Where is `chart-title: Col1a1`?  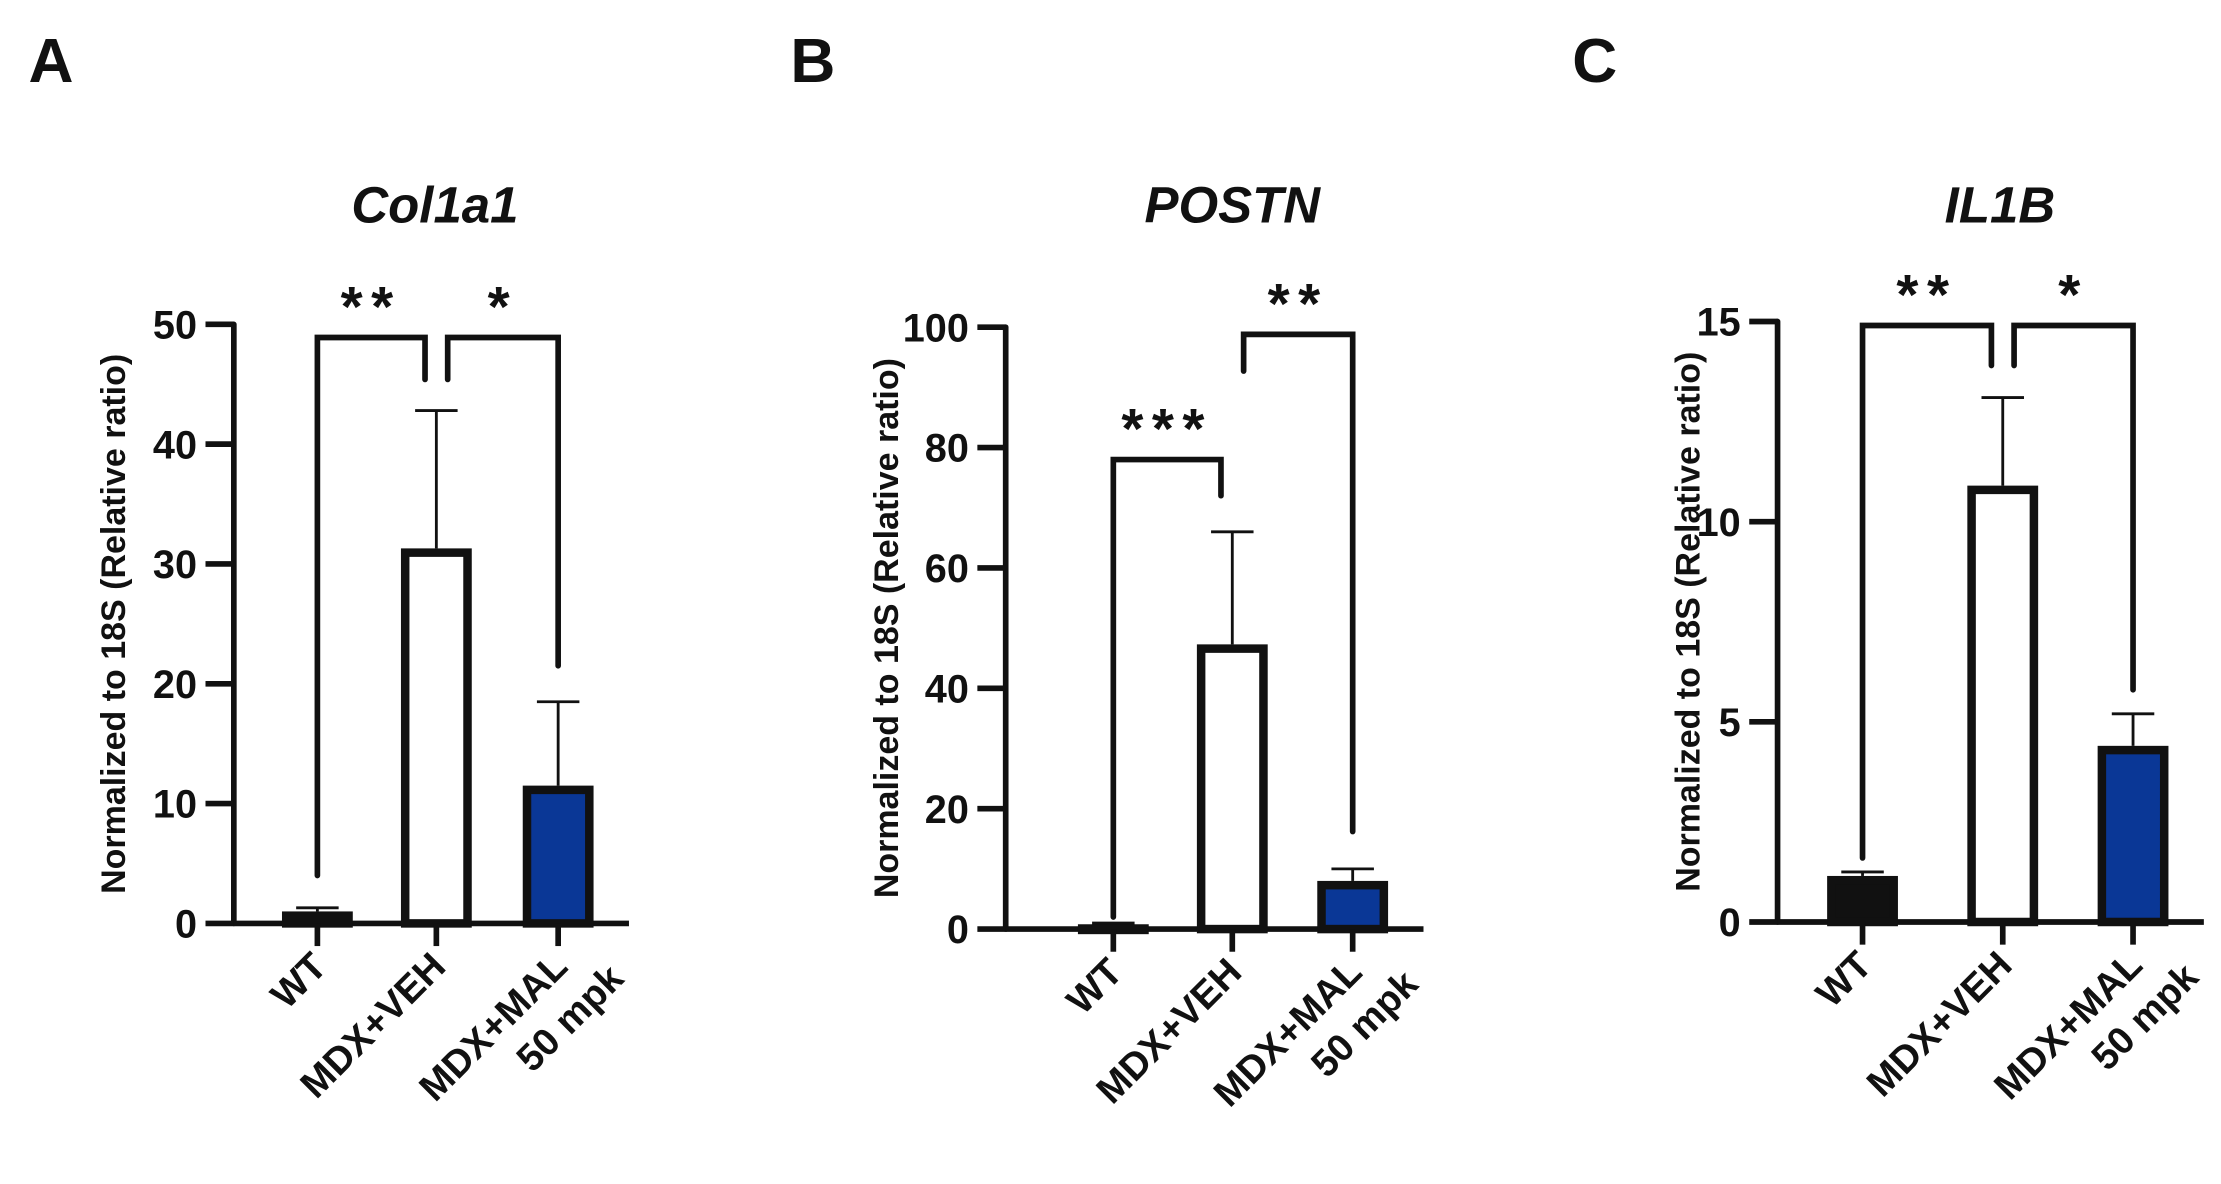
chart-title: Col1a1 is located at coordinates (434, 204).